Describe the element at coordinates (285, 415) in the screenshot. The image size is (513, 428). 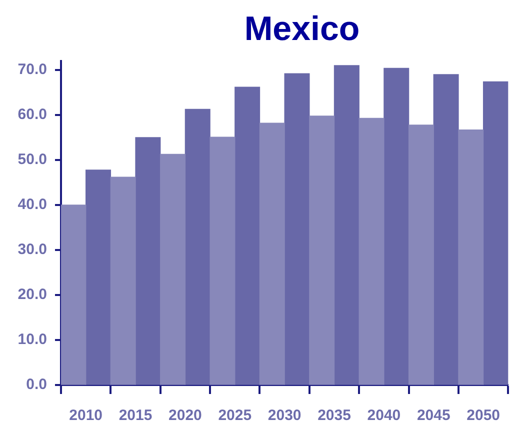
I see `x-tick-label: 2030` at that location.